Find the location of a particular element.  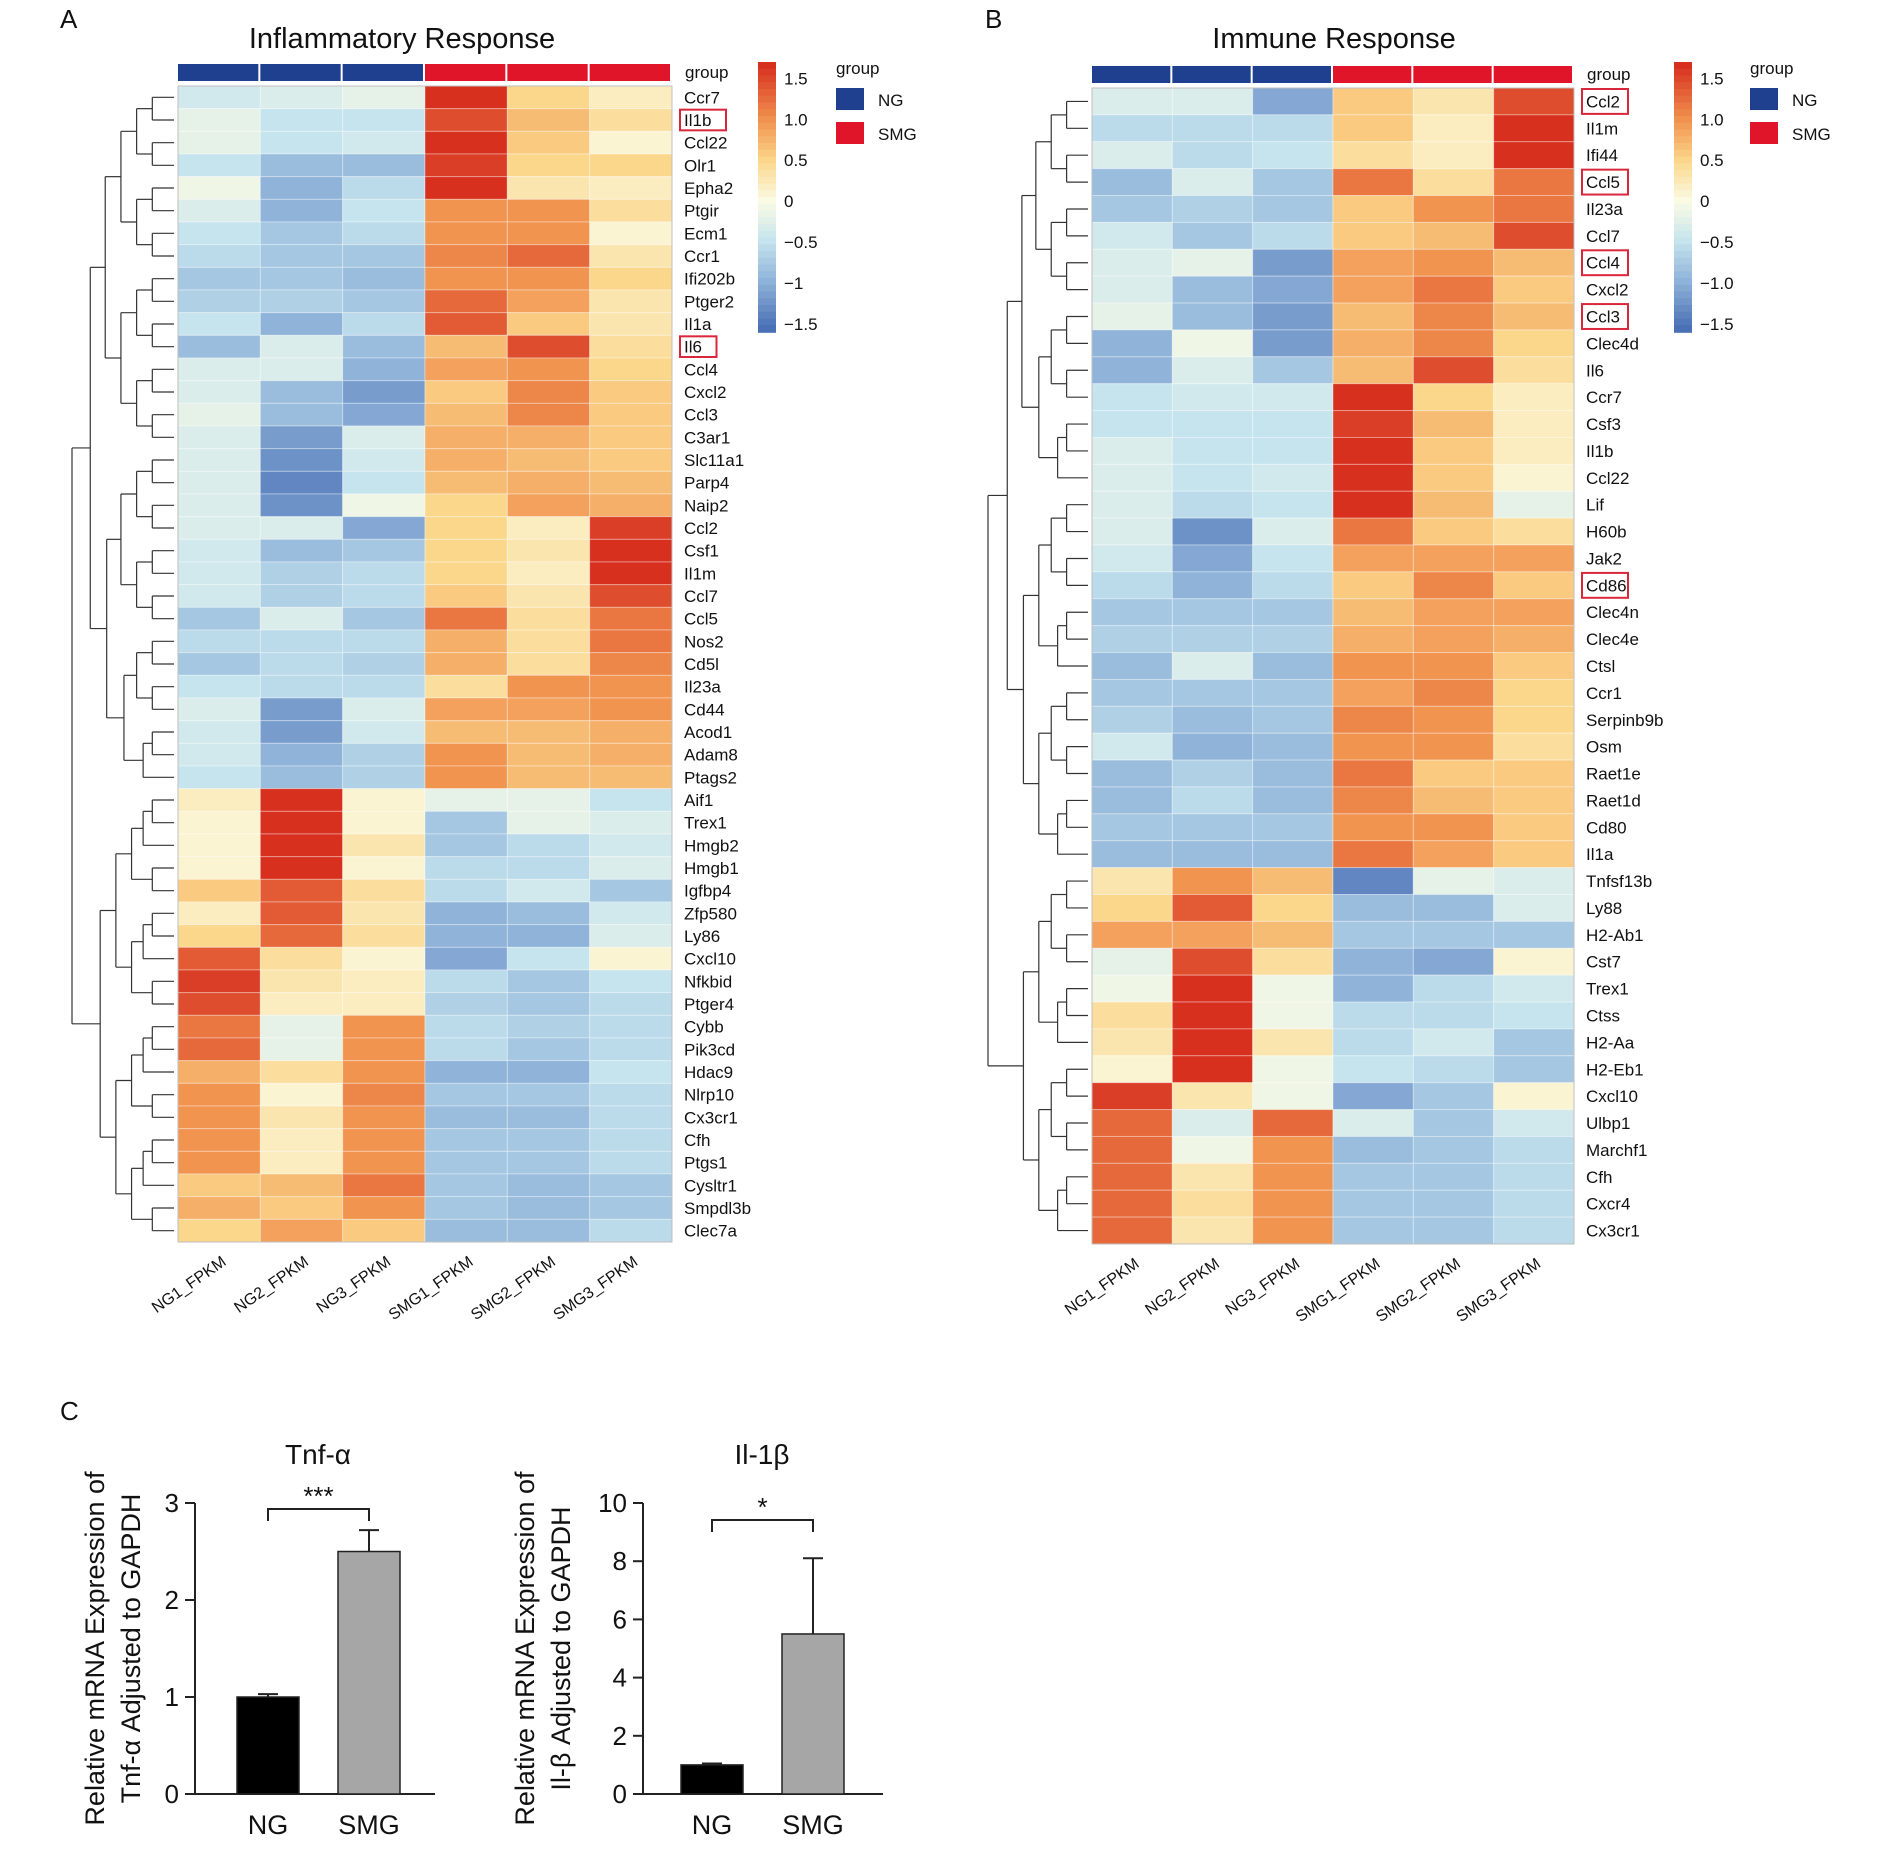

gene-label: Cxcr4 is located at coordinates (1608, 1204).